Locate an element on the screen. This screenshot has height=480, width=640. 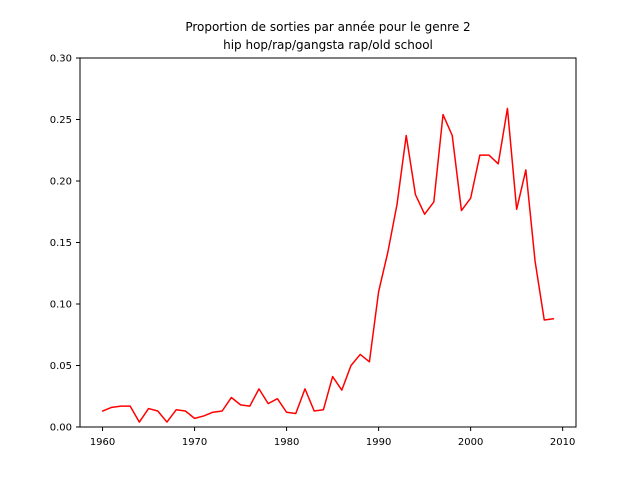
chart-title-line-2: hip hop/rap/gangsta rap/old school is located at coordinates (328, 45).